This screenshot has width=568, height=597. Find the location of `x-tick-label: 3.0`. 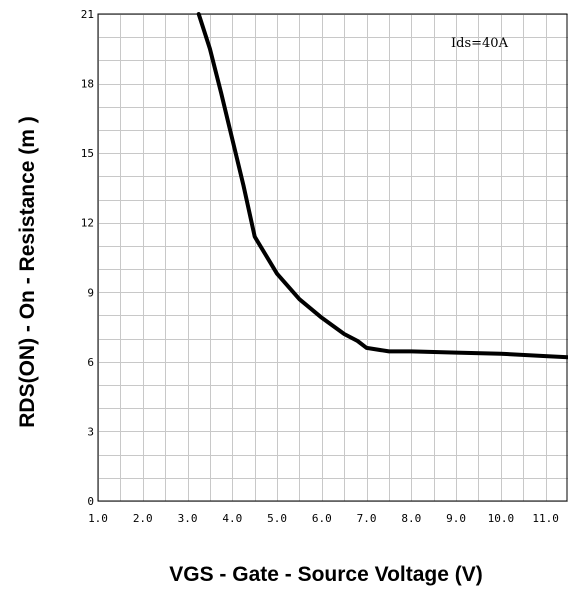

x-tick-label: 3.0 is located at coordinates (188, 518).